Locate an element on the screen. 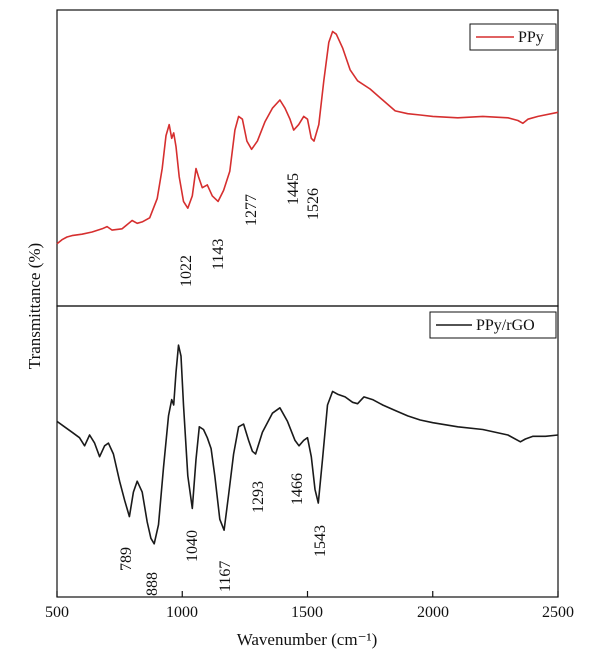 Image resolution: width=600 pixels, height=672 pixels. ppy-legend: PPy is located at coordinates (513, 37).